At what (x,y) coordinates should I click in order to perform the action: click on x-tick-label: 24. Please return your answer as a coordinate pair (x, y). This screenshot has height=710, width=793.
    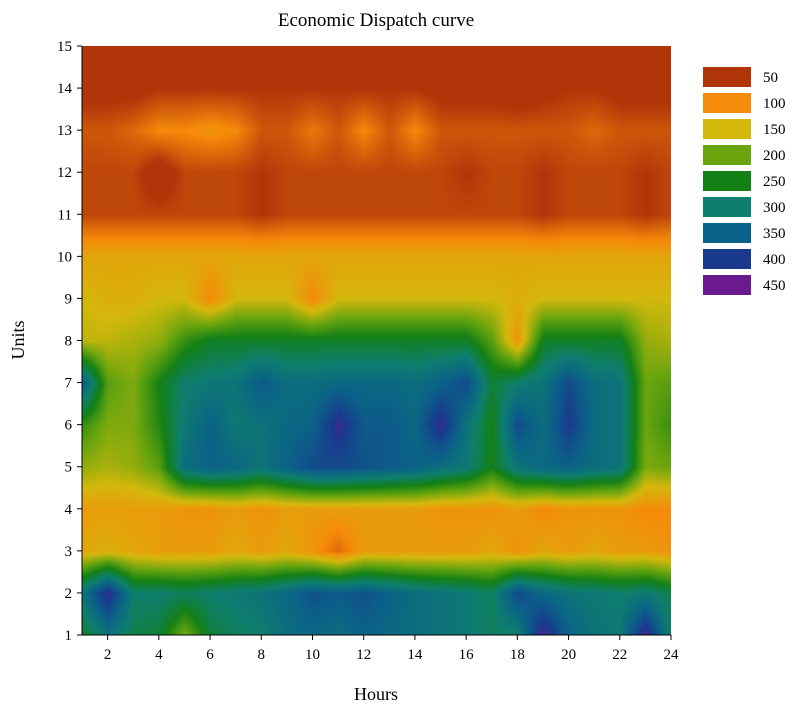
    Looking at the image, I should click on (672, 655).